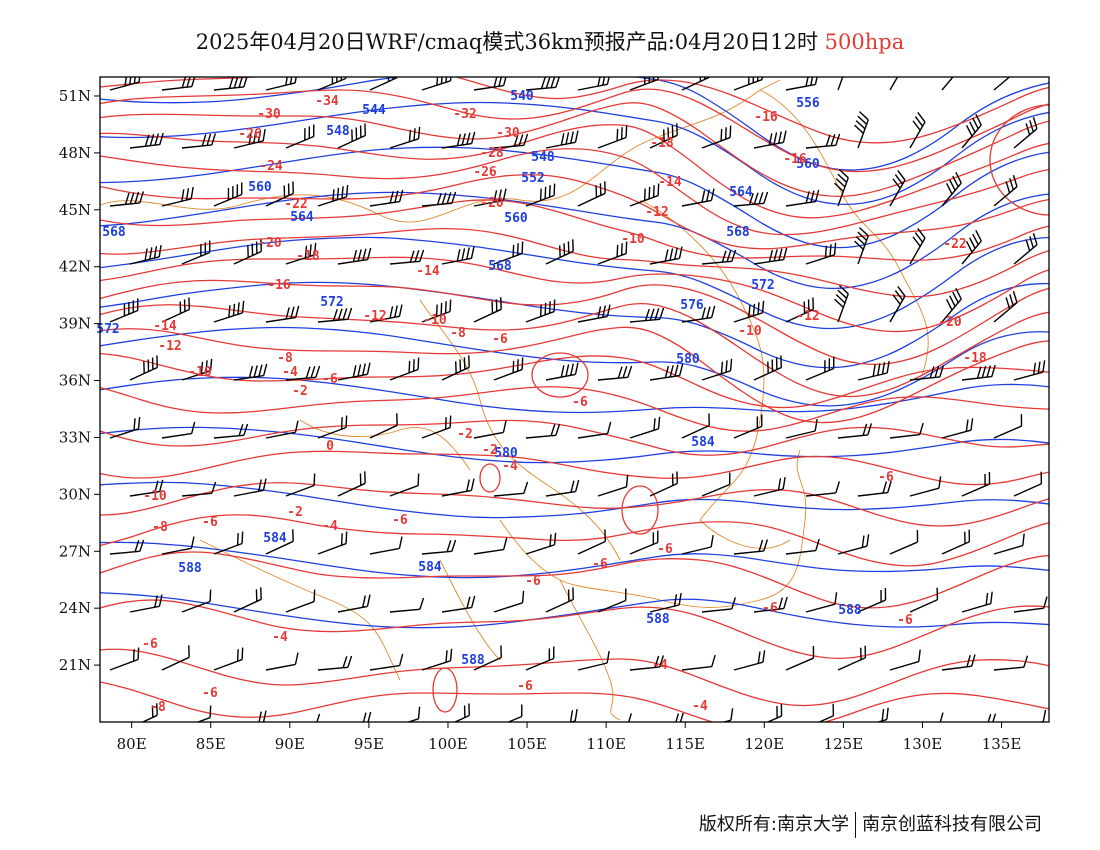 The width and height of the screenshot is (1100, 850). What do you see at coordinates (369, 744) in the screenshot?
I see `lon-tick-label: 95E` at bounding box center [369, 744].